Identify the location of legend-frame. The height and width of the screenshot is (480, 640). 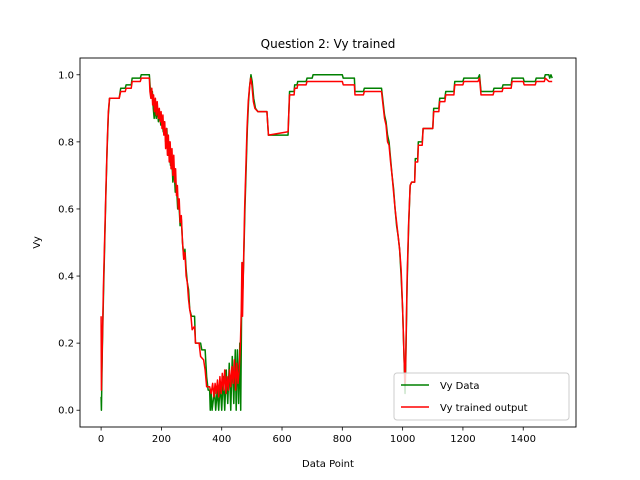
(481, 396).